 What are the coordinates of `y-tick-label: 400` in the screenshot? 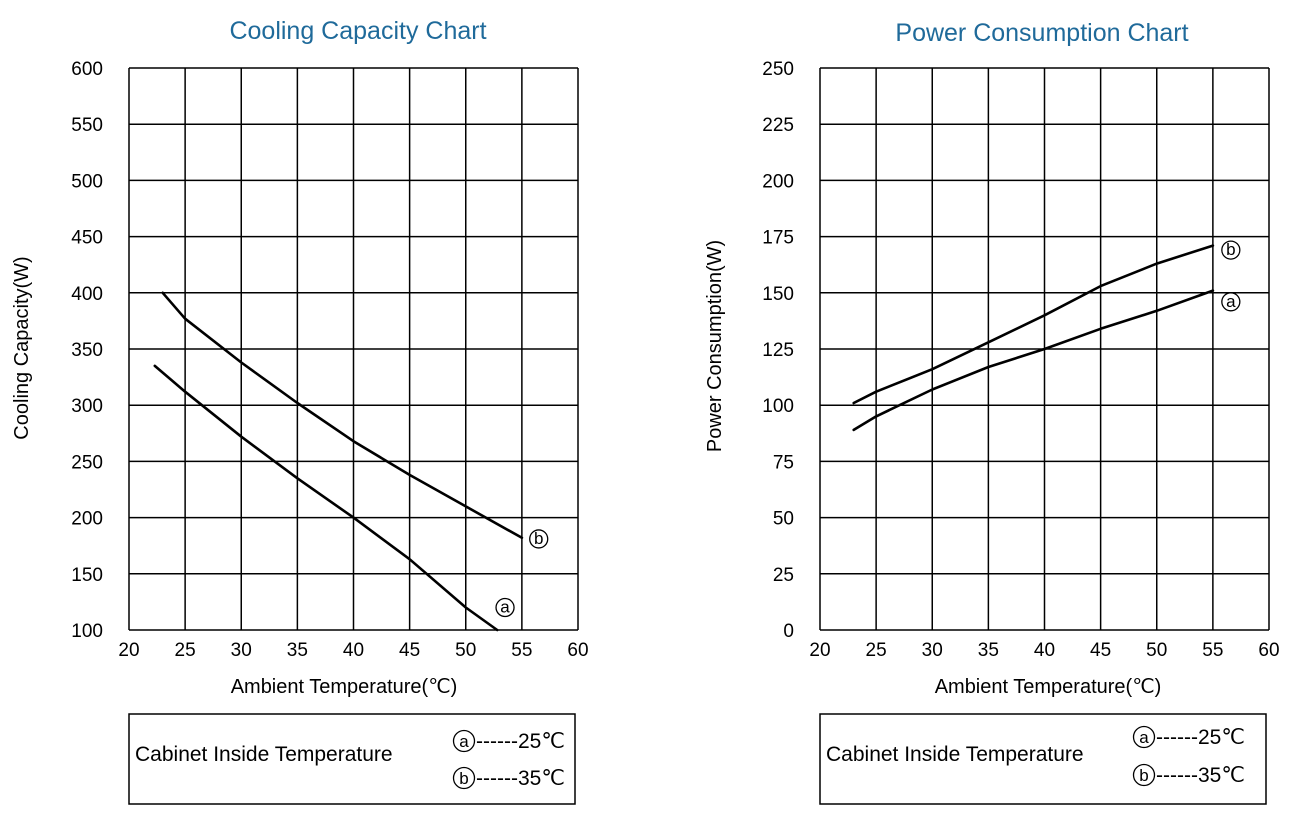 It's located at (87, 294).